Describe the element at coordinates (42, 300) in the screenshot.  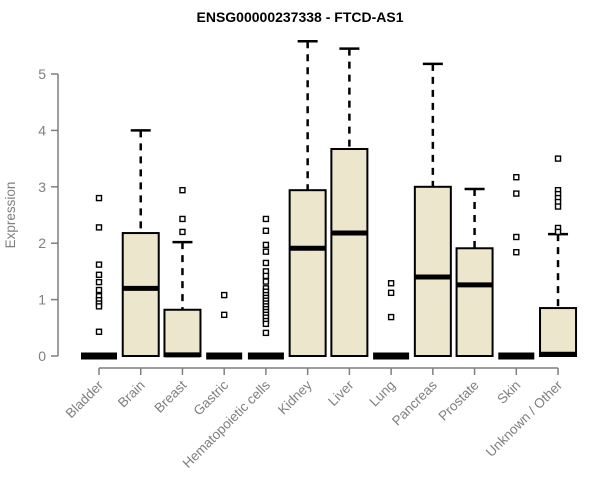
I see `y-tick-label: 1` at that location.